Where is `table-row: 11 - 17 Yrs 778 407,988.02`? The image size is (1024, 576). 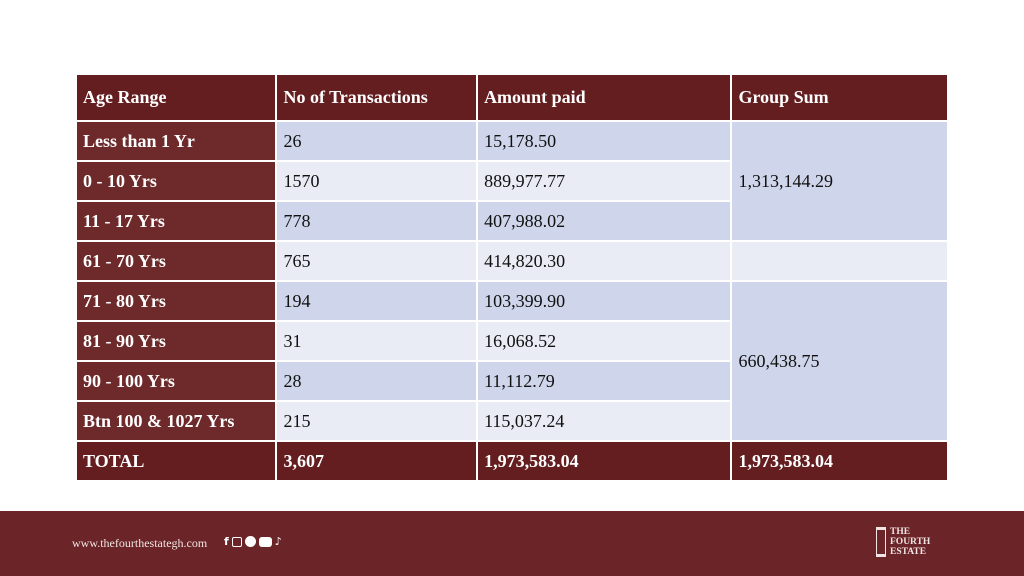 table-row: 11 - 17 Yrs 778 407,988.02 is located at coordinates (511, 221).